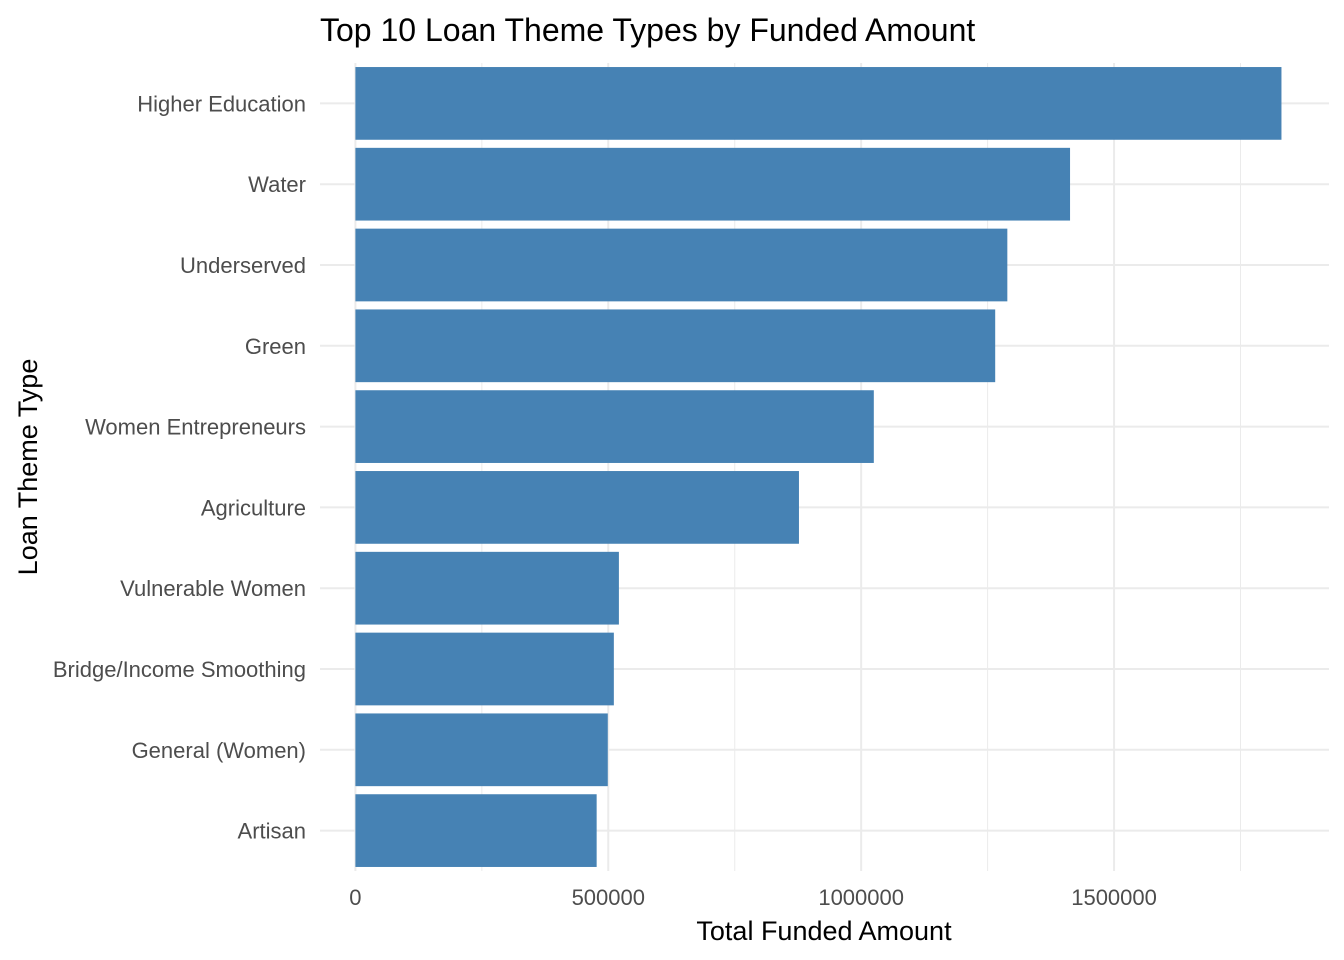 This screenshot has width=1344, height=960. What do you see at coordinates (28, 467) in the screenshot?
I see `y-axis-title: Loan Theme Type` at bounding box center [28, 467].